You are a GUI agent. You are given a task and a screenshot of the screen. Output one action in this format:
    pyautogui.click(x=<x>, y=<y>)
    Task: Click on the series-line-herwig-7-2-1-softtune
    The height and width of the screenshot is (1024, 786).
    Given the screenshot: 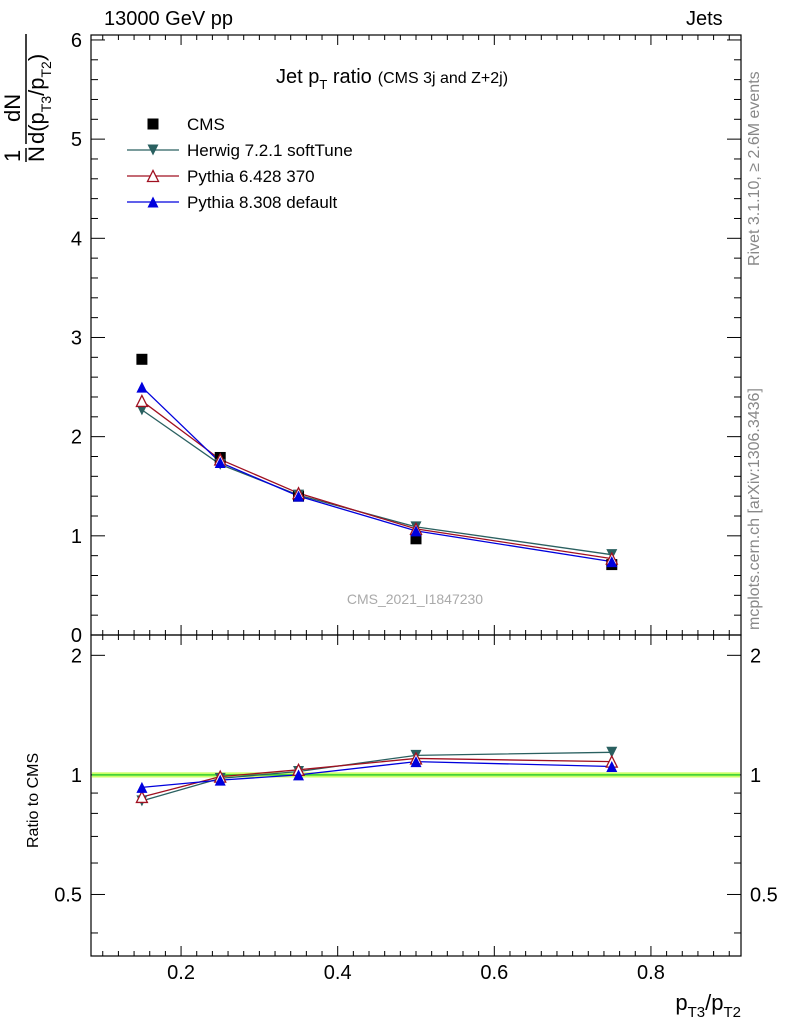 What is the action you would take?
    pyautogui.click(x=376, y=482)
    